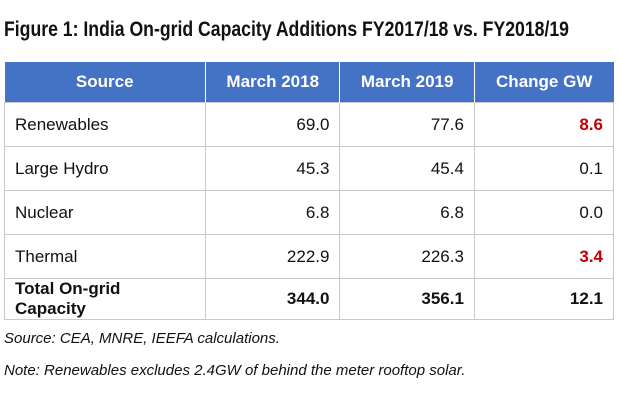  What do you see at coordinates (407, 299) in the screenshot?
I see `cell: 356.1` at bounding box center [407, 299].